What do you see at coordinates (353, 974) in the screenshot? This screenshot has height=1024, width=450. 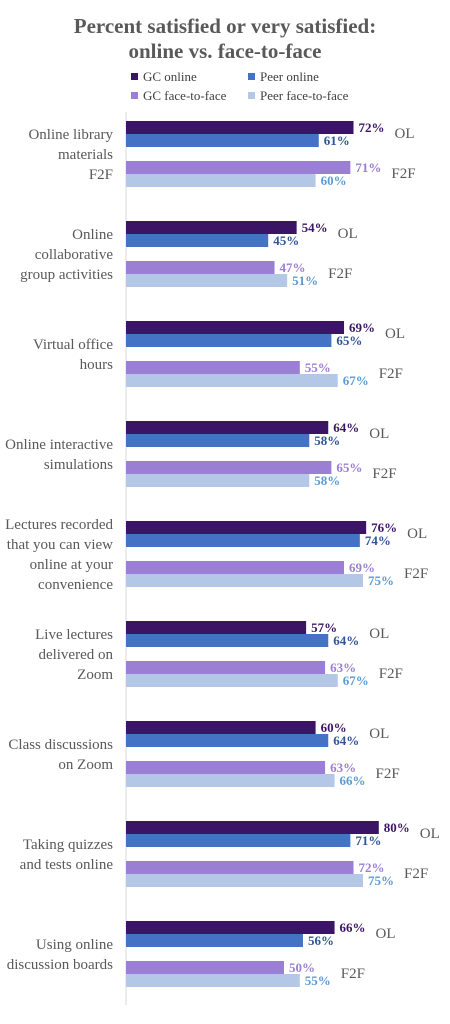 I see `category-9-group-label-f2f: F2F` at bounding box center [353, 974].